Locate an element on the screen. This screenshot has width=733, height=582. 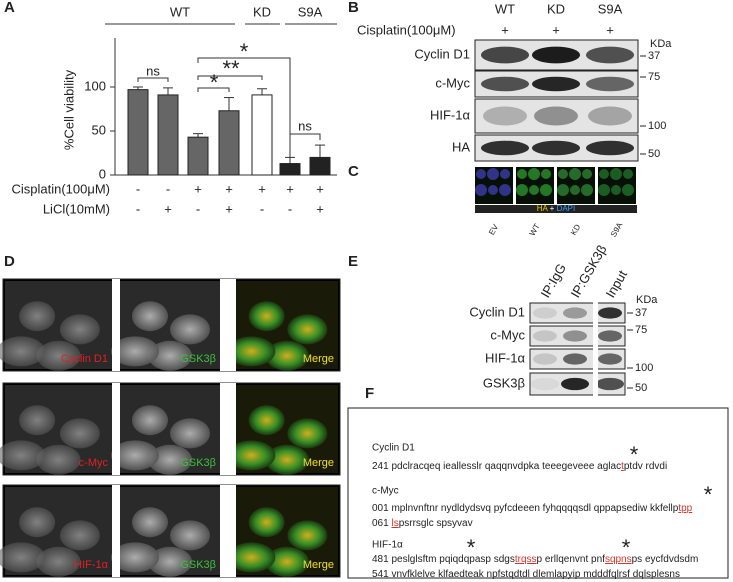
column-label: IP:IgG is located at coordinates (553, 280).